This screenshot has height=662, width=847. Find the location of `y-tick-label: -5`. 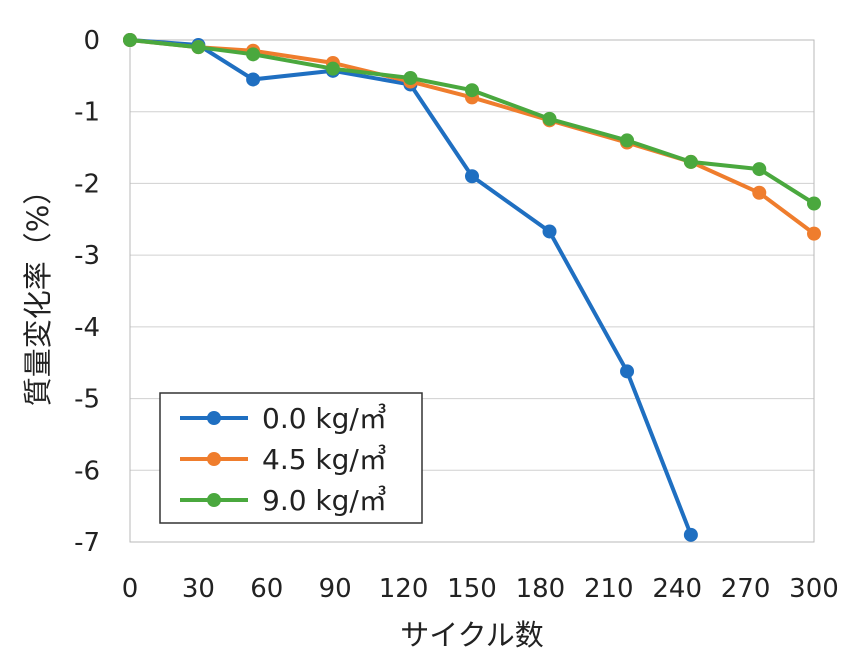

y-tick-label: -5 is located at coordinates (87, 400).